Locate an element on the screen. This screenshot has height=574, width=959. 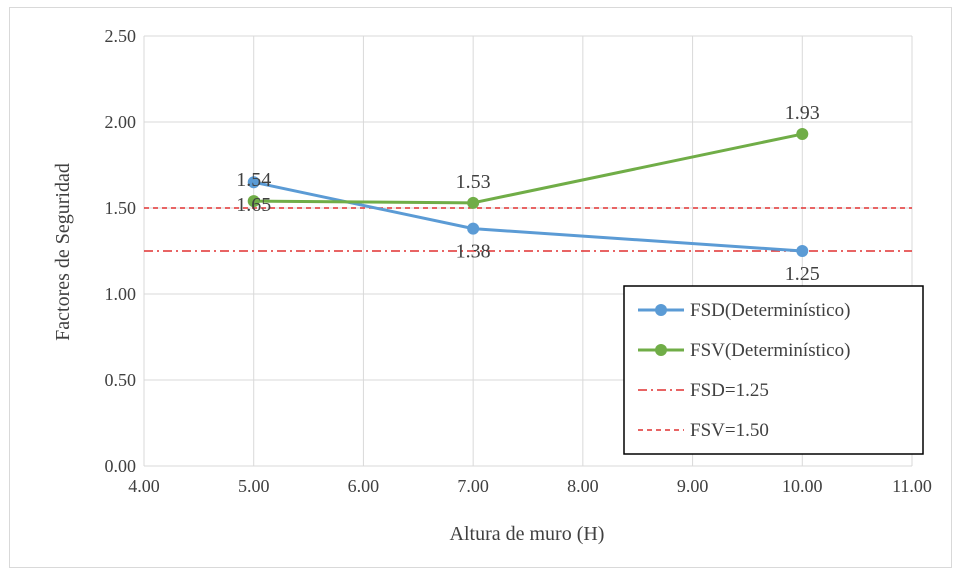
data-points is located at coordinates (528, 192).